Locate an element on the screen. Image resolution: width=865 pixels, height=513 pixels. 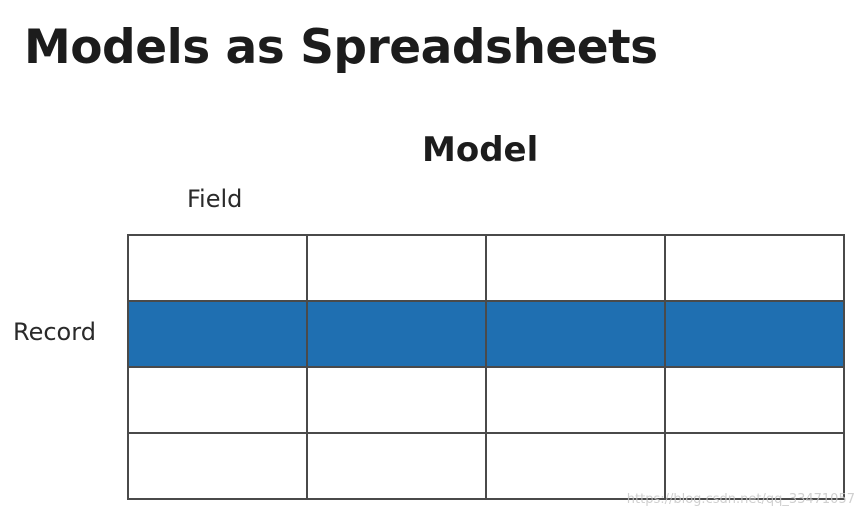
highlighted-record-row is located at coordinates (486, 334).